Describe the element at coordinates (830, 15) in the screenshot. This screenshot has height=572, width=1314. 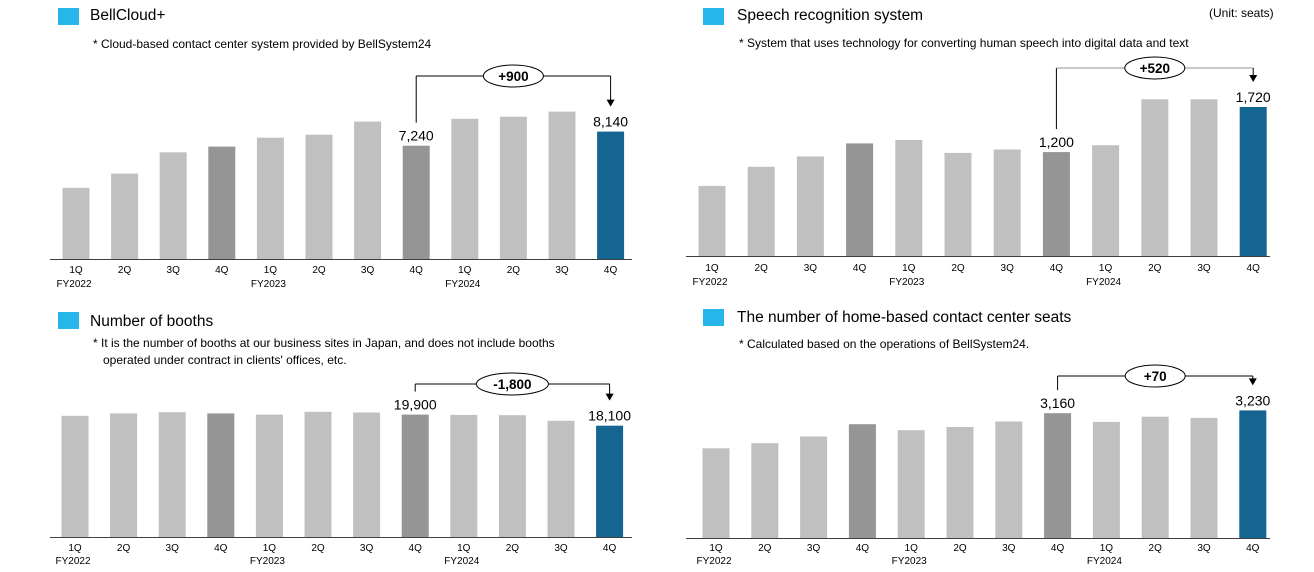
I see `panel-title: Speech recognition system` at that location.